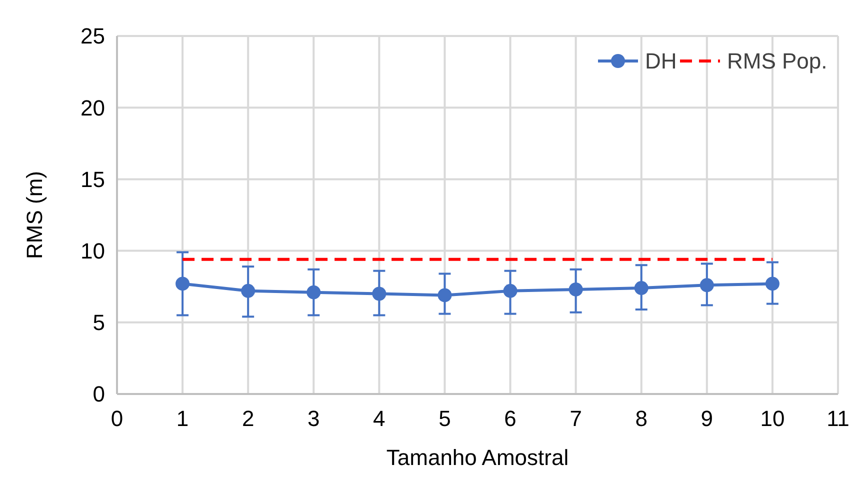 The height and width of the screenshot is (477, 861). I want to click on x-tick-label: 0, so click(117, 418).